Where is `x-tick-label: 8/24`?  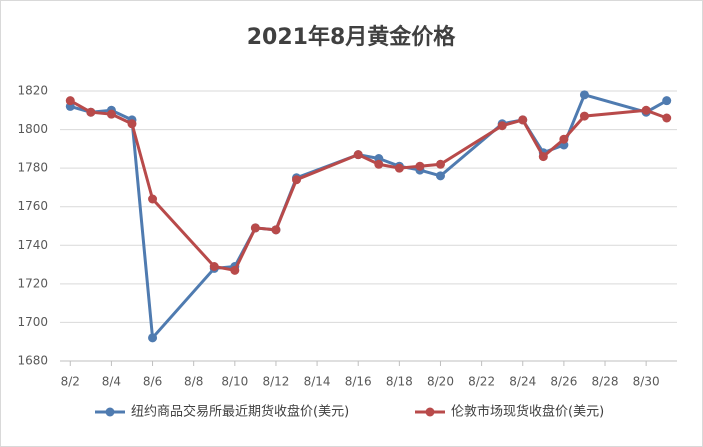
x-tick-label: 8/24 is located at coordinates (522, 382).